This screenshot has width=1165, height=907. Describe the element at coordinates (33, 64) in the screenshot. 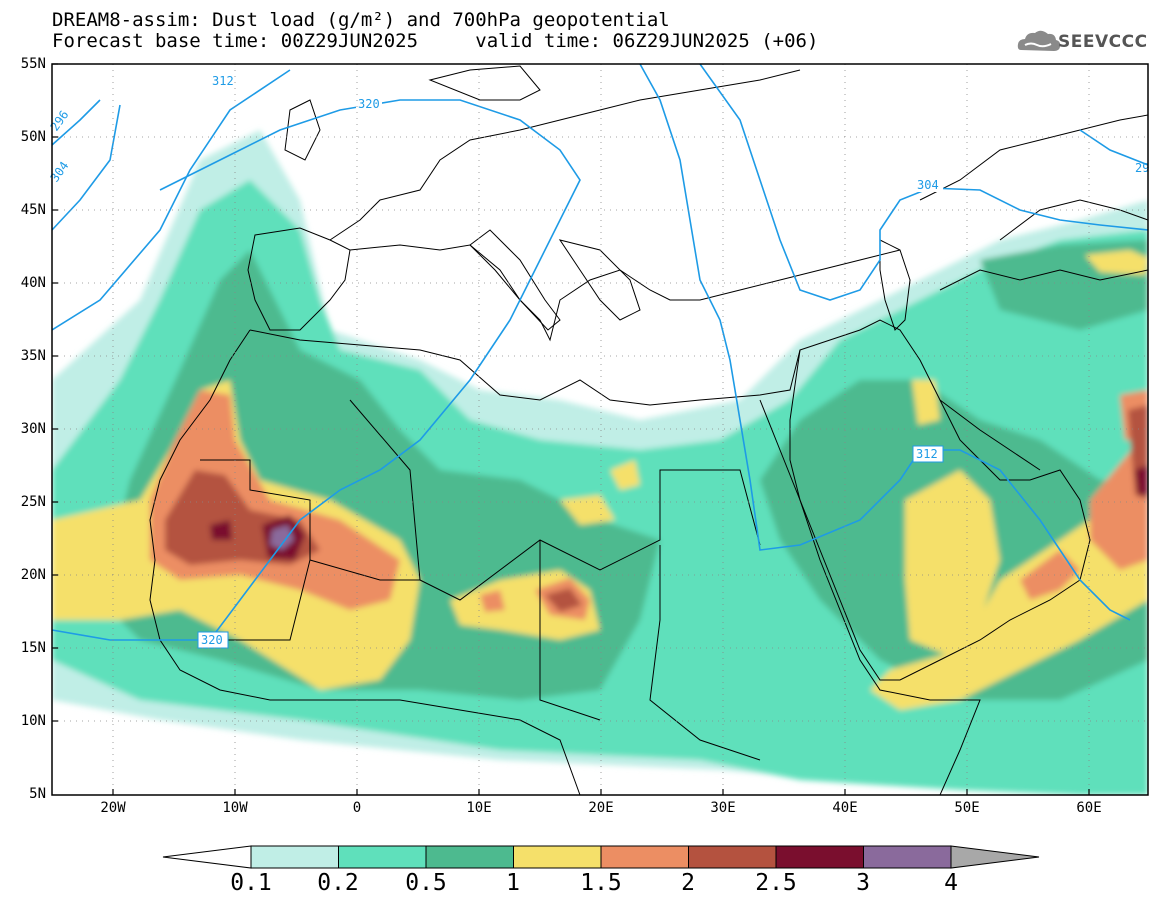

I see `lat-label: 55N` at that location.